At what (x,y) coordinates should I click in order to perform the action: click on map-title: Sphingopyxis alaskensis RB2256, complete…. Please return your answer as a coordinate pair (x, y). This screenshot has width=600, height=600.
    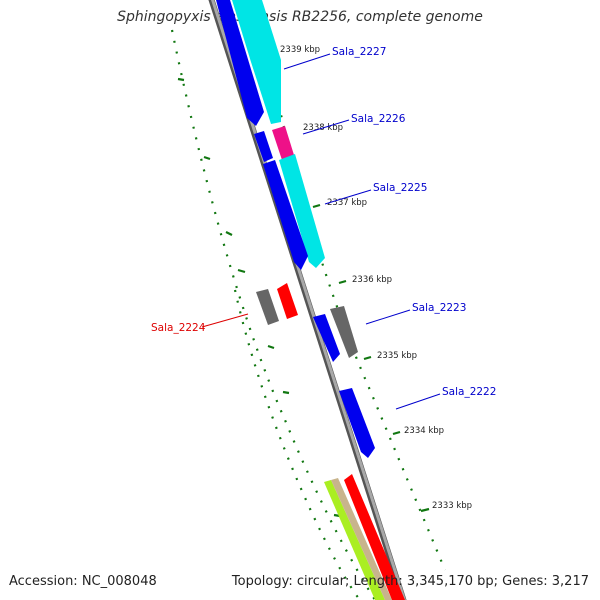
    Looking at the image, I should click on (300, 17).